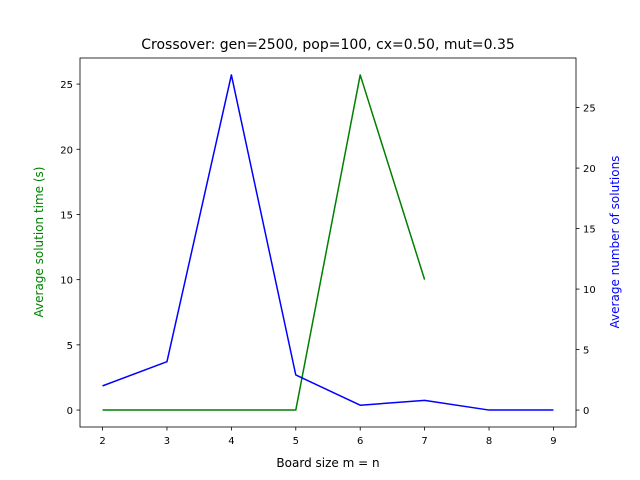  What do you see at coordinates (360, 441) in the screenshot?
I see `x-tick-label: 6` at bounding box center [360, 441].